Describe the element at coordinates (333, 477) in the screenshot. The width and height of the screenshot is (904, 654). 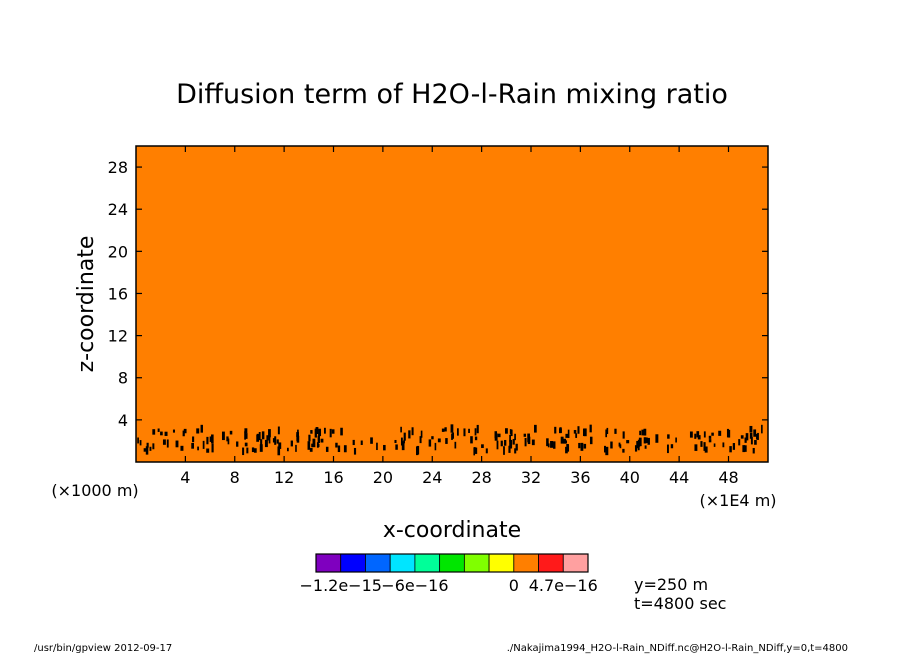
I see `x-tick-label: 16` at that location.